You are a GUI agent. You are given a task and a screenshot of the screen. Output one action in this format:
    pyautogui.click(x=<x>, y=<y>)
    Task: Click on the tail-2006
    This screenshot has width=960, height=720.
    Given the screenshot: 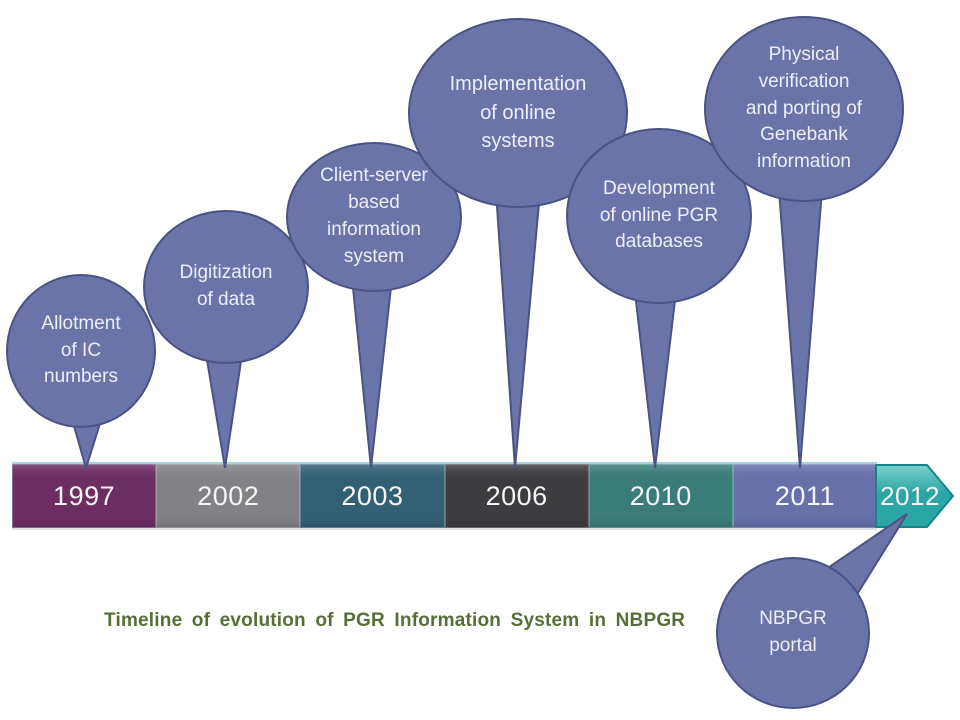 What is the action you would take?
    pyautogui.click(x=518, y=330)
    